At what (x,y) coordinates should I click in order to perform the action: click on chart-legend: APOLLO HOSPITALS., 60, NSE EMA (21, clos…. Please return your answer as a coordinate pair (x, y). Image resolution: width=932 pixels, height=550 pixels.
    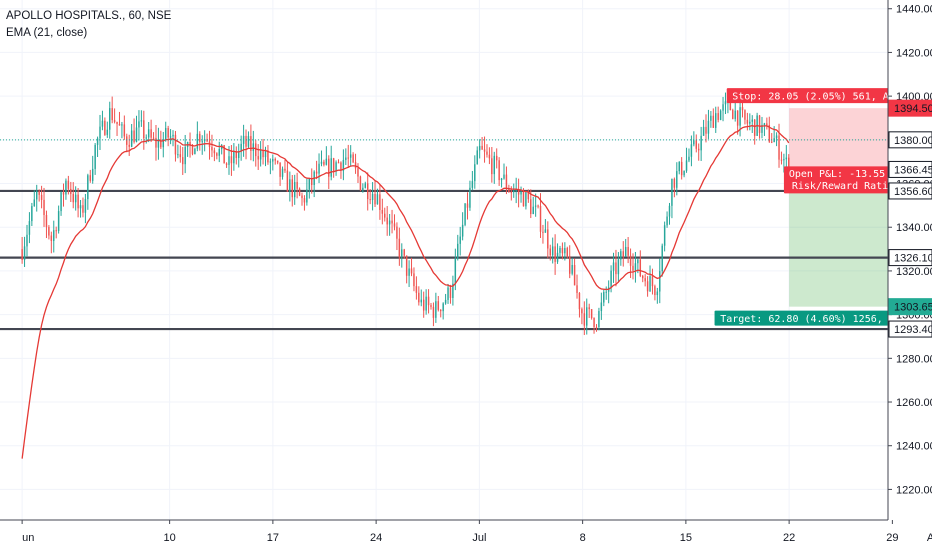
    Looking at the image, I should click on (88, 25).